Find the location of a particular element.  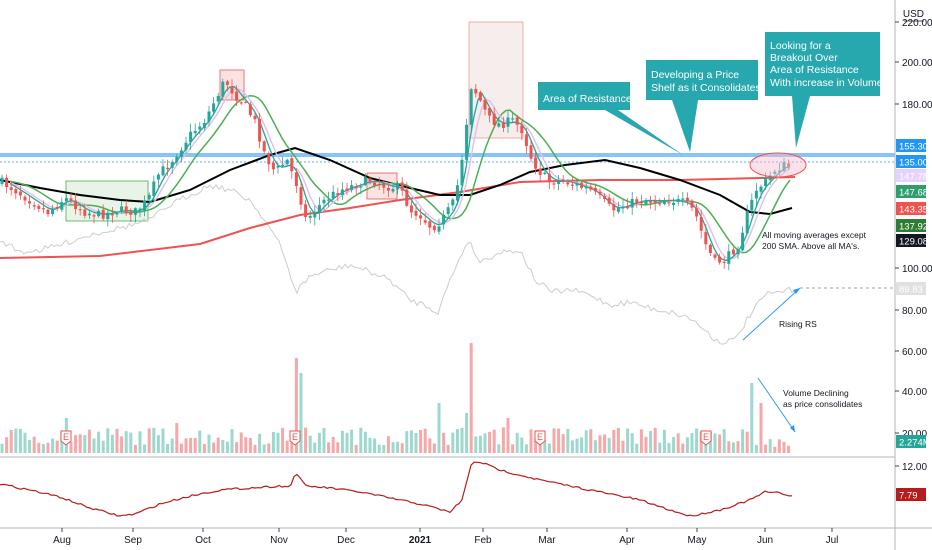

note-moving-averages: 200 SMA. Above all MA's. is located at coordinates (811, 246).